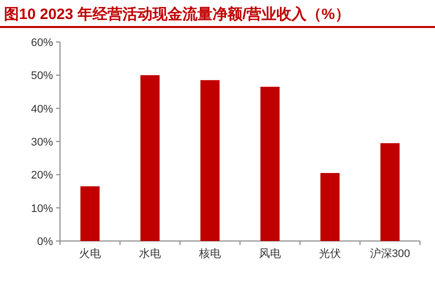  I want to click on x-tick-label: 水电, so click(150, 253).